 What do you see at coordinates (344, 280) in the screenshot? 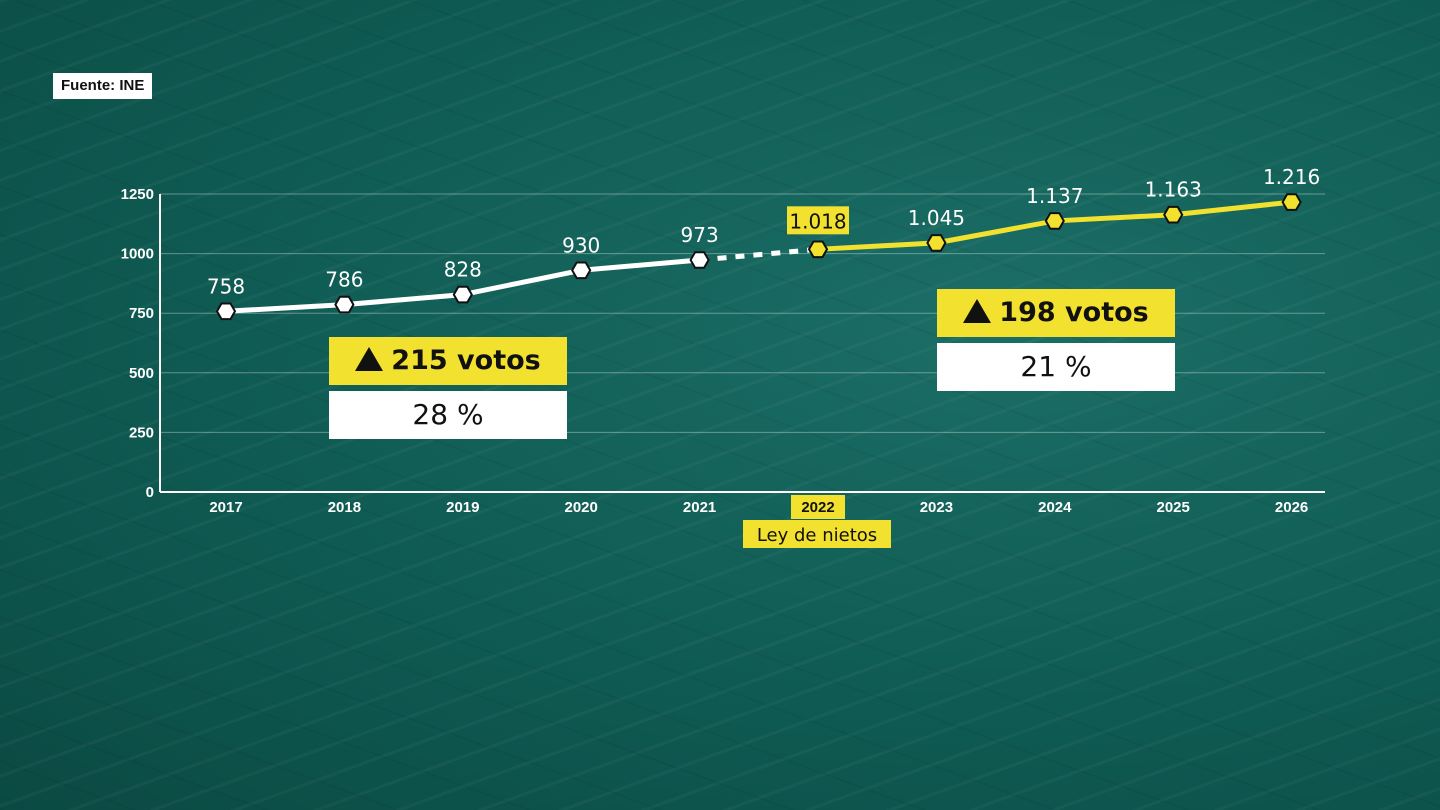
I see `data-value-label: 786` at bounding box center [344, 280].